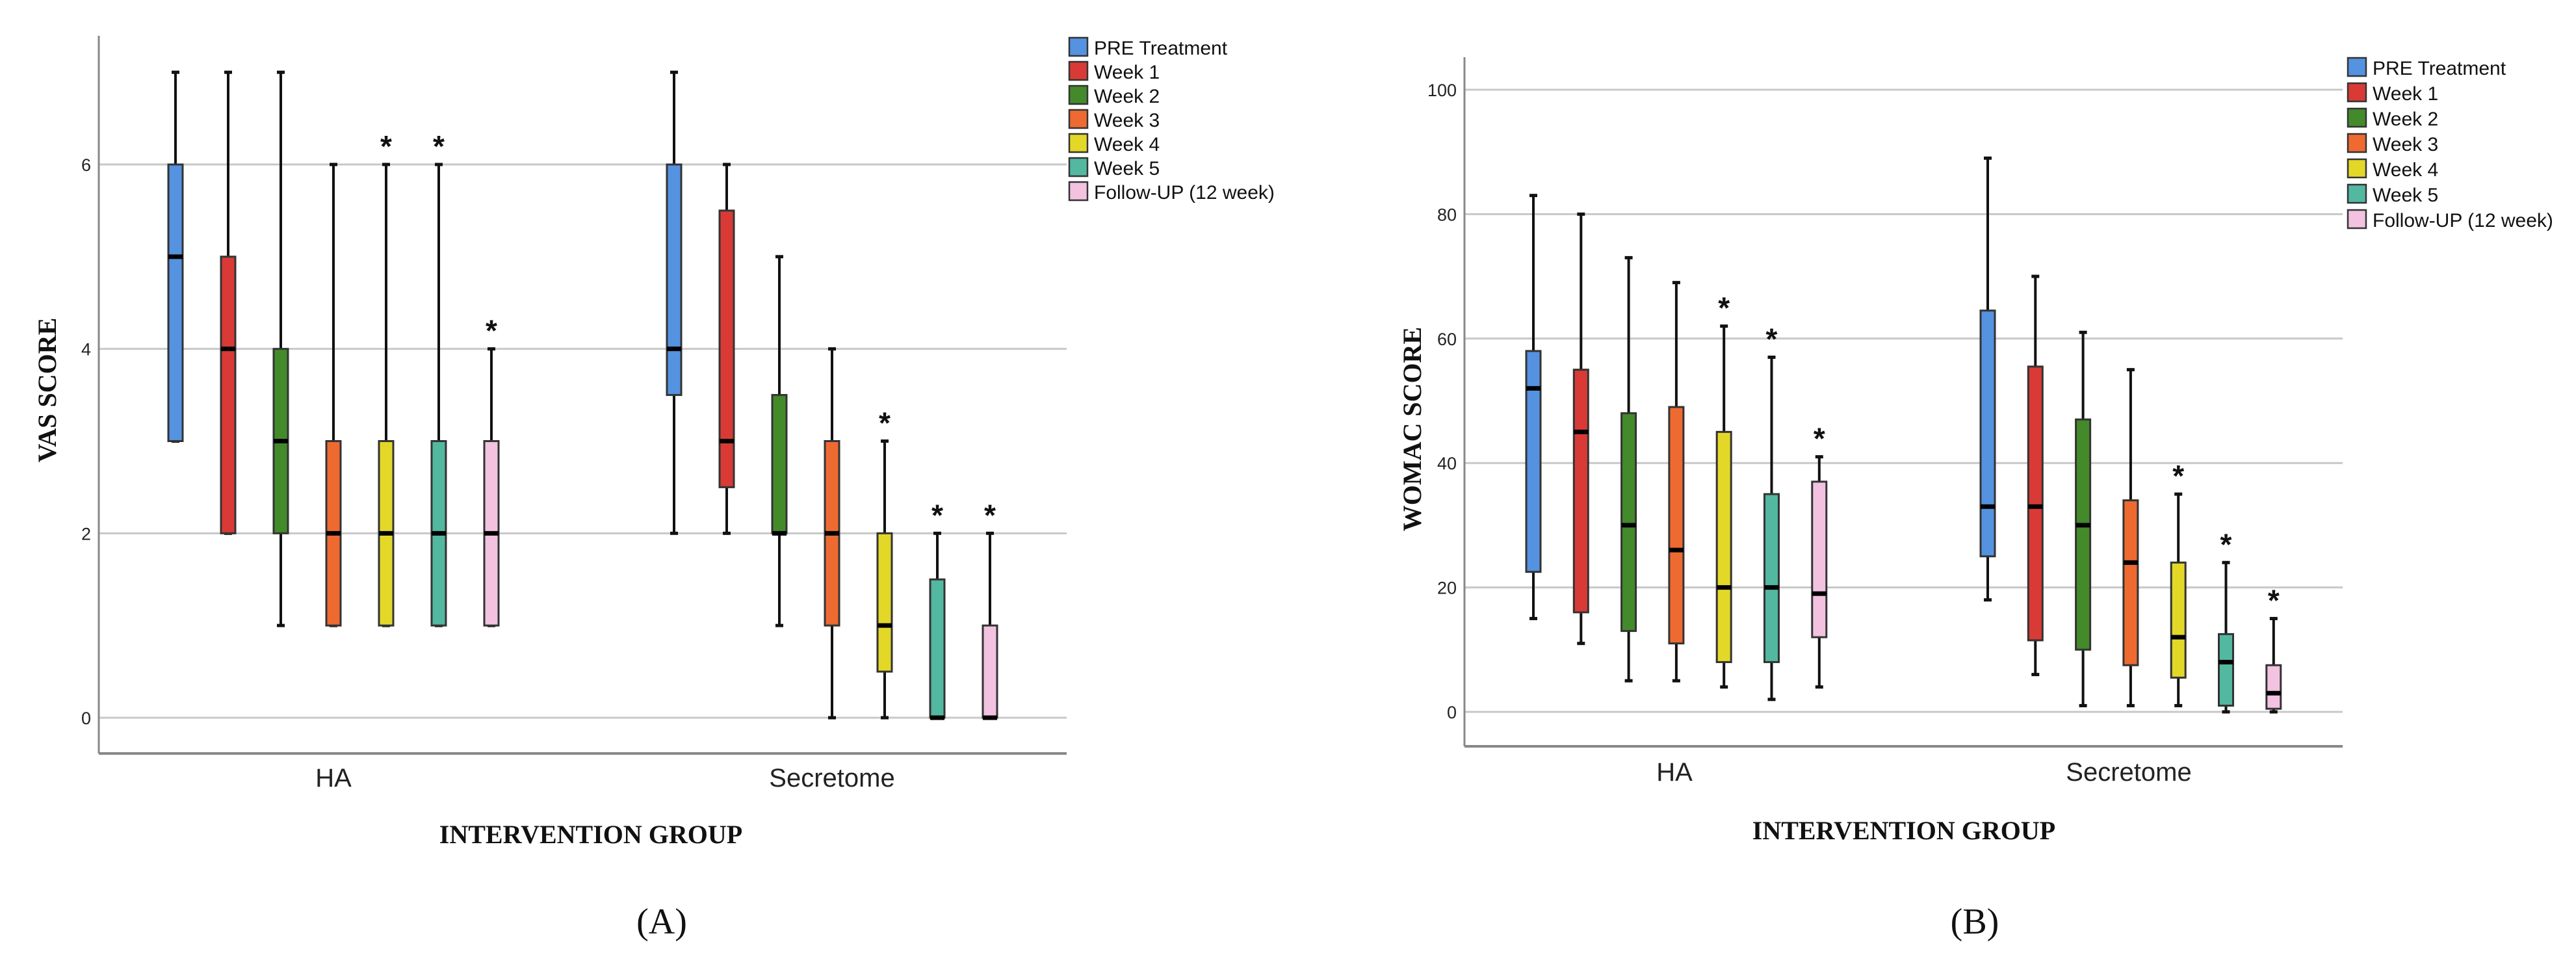  I want to click on panel-label: (A), so click(661, 922).